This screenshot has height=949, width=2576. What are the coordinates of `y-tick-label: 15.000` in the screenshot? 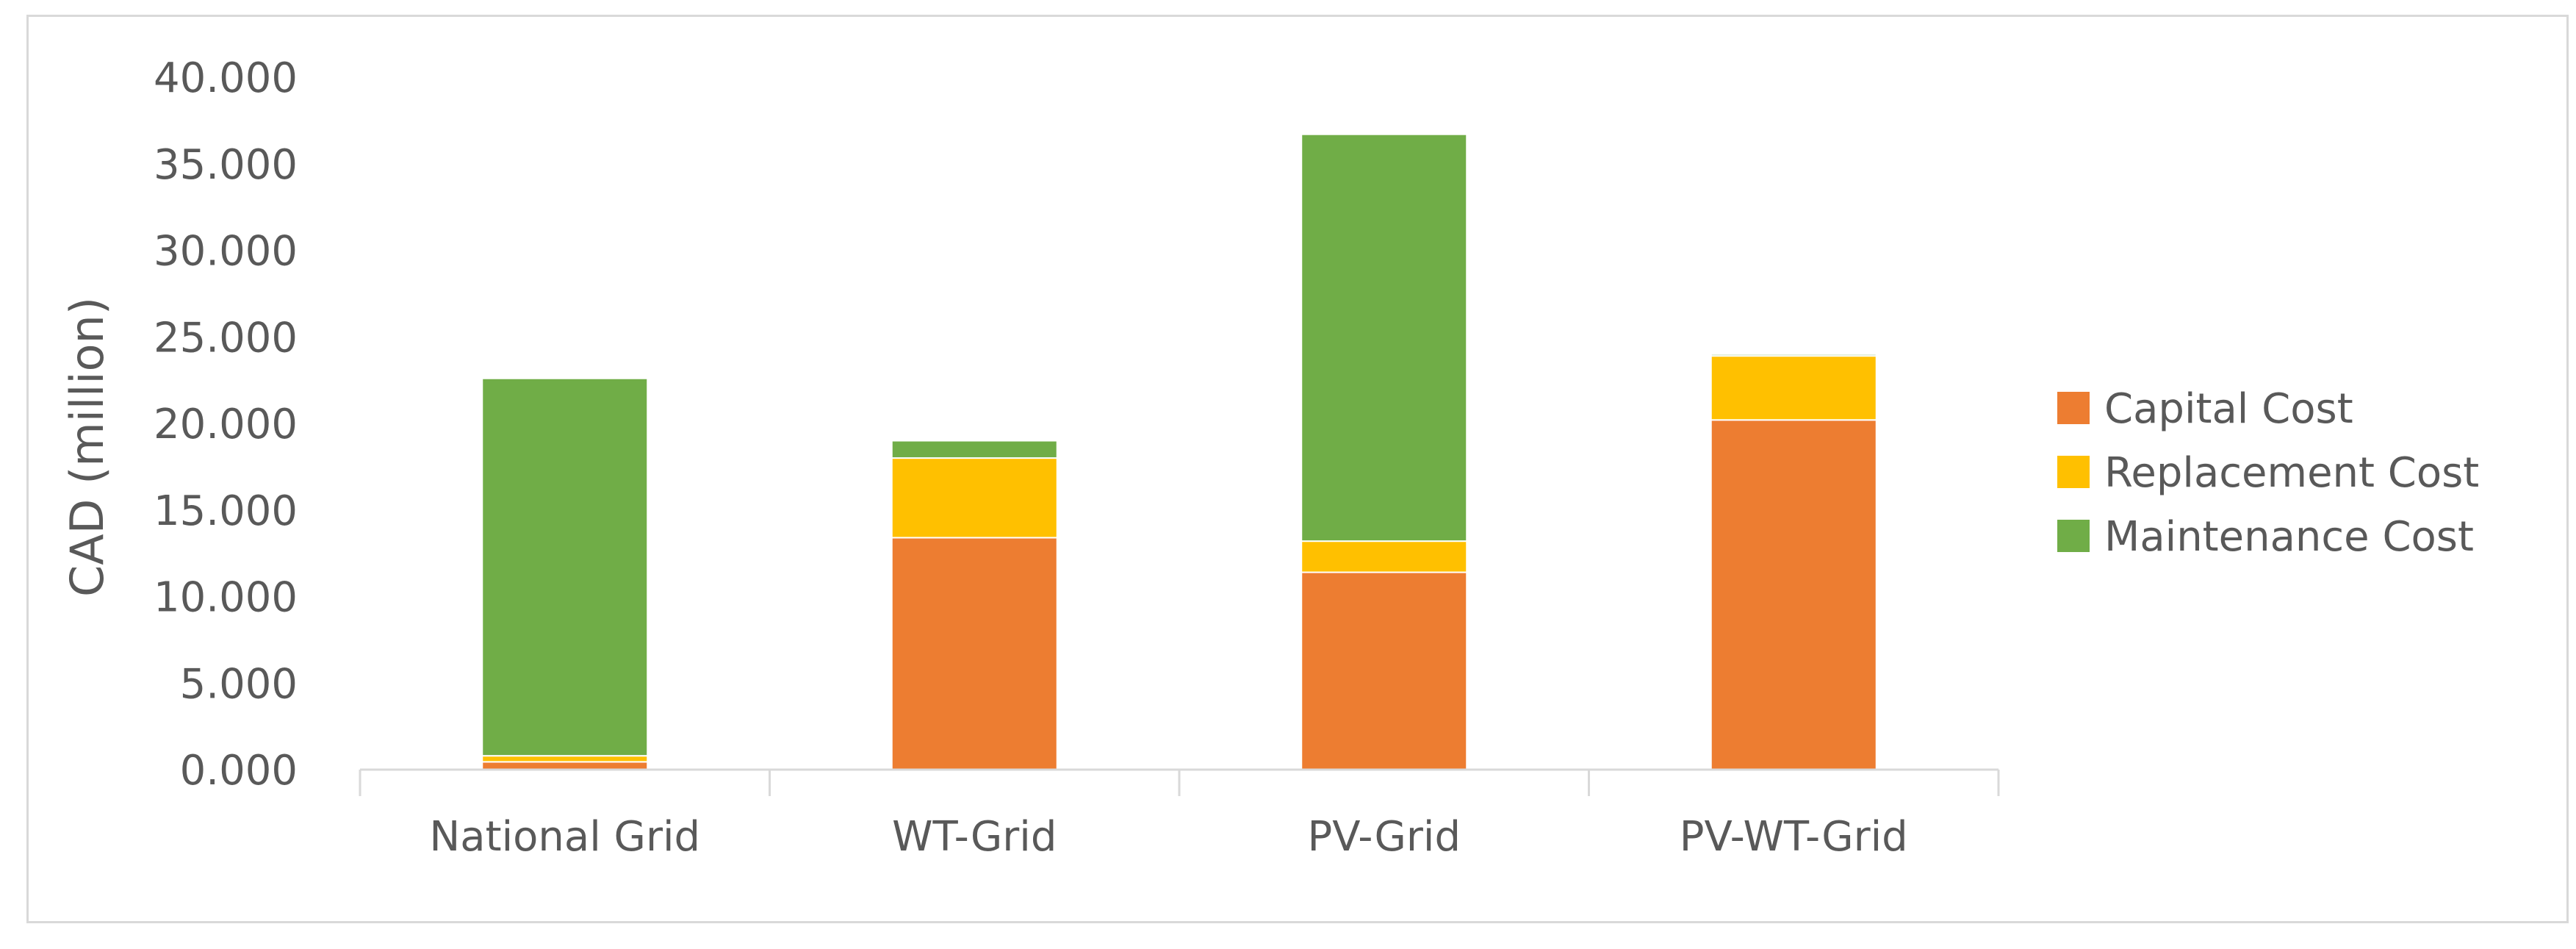 It's located at (226, 511).